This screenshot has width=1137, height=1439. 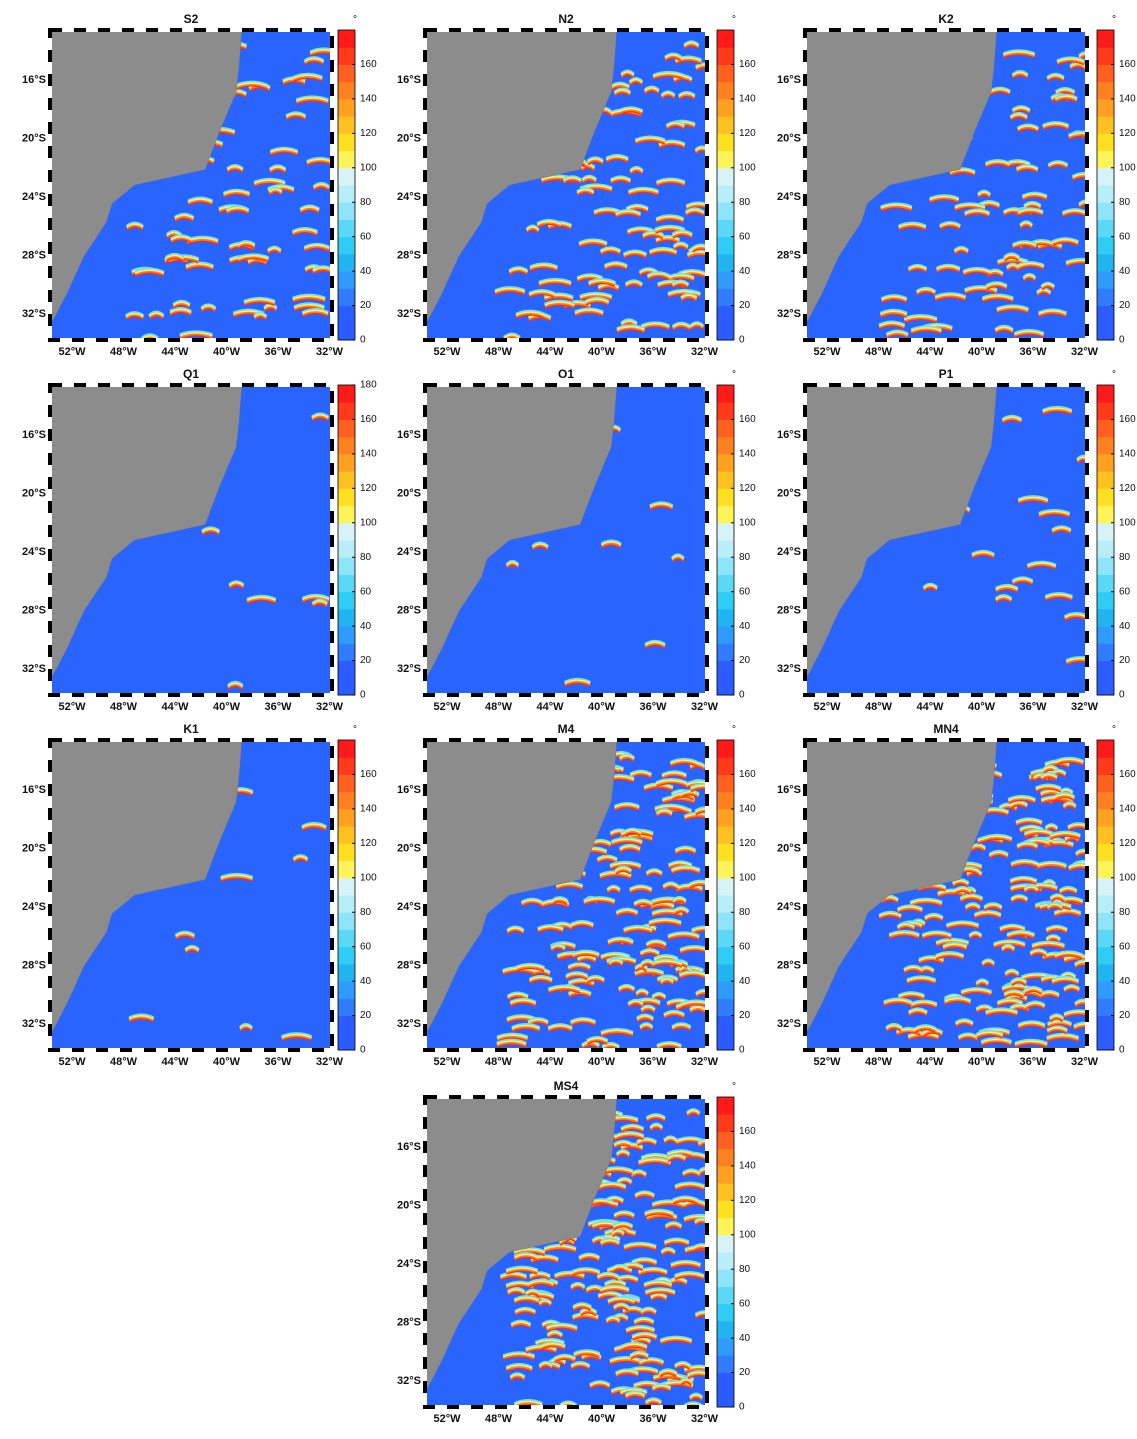 What do you see at coordinates (34, 138) in the screenshot?
I see `lat-label: 20°S` at bounding box center [34, 138].